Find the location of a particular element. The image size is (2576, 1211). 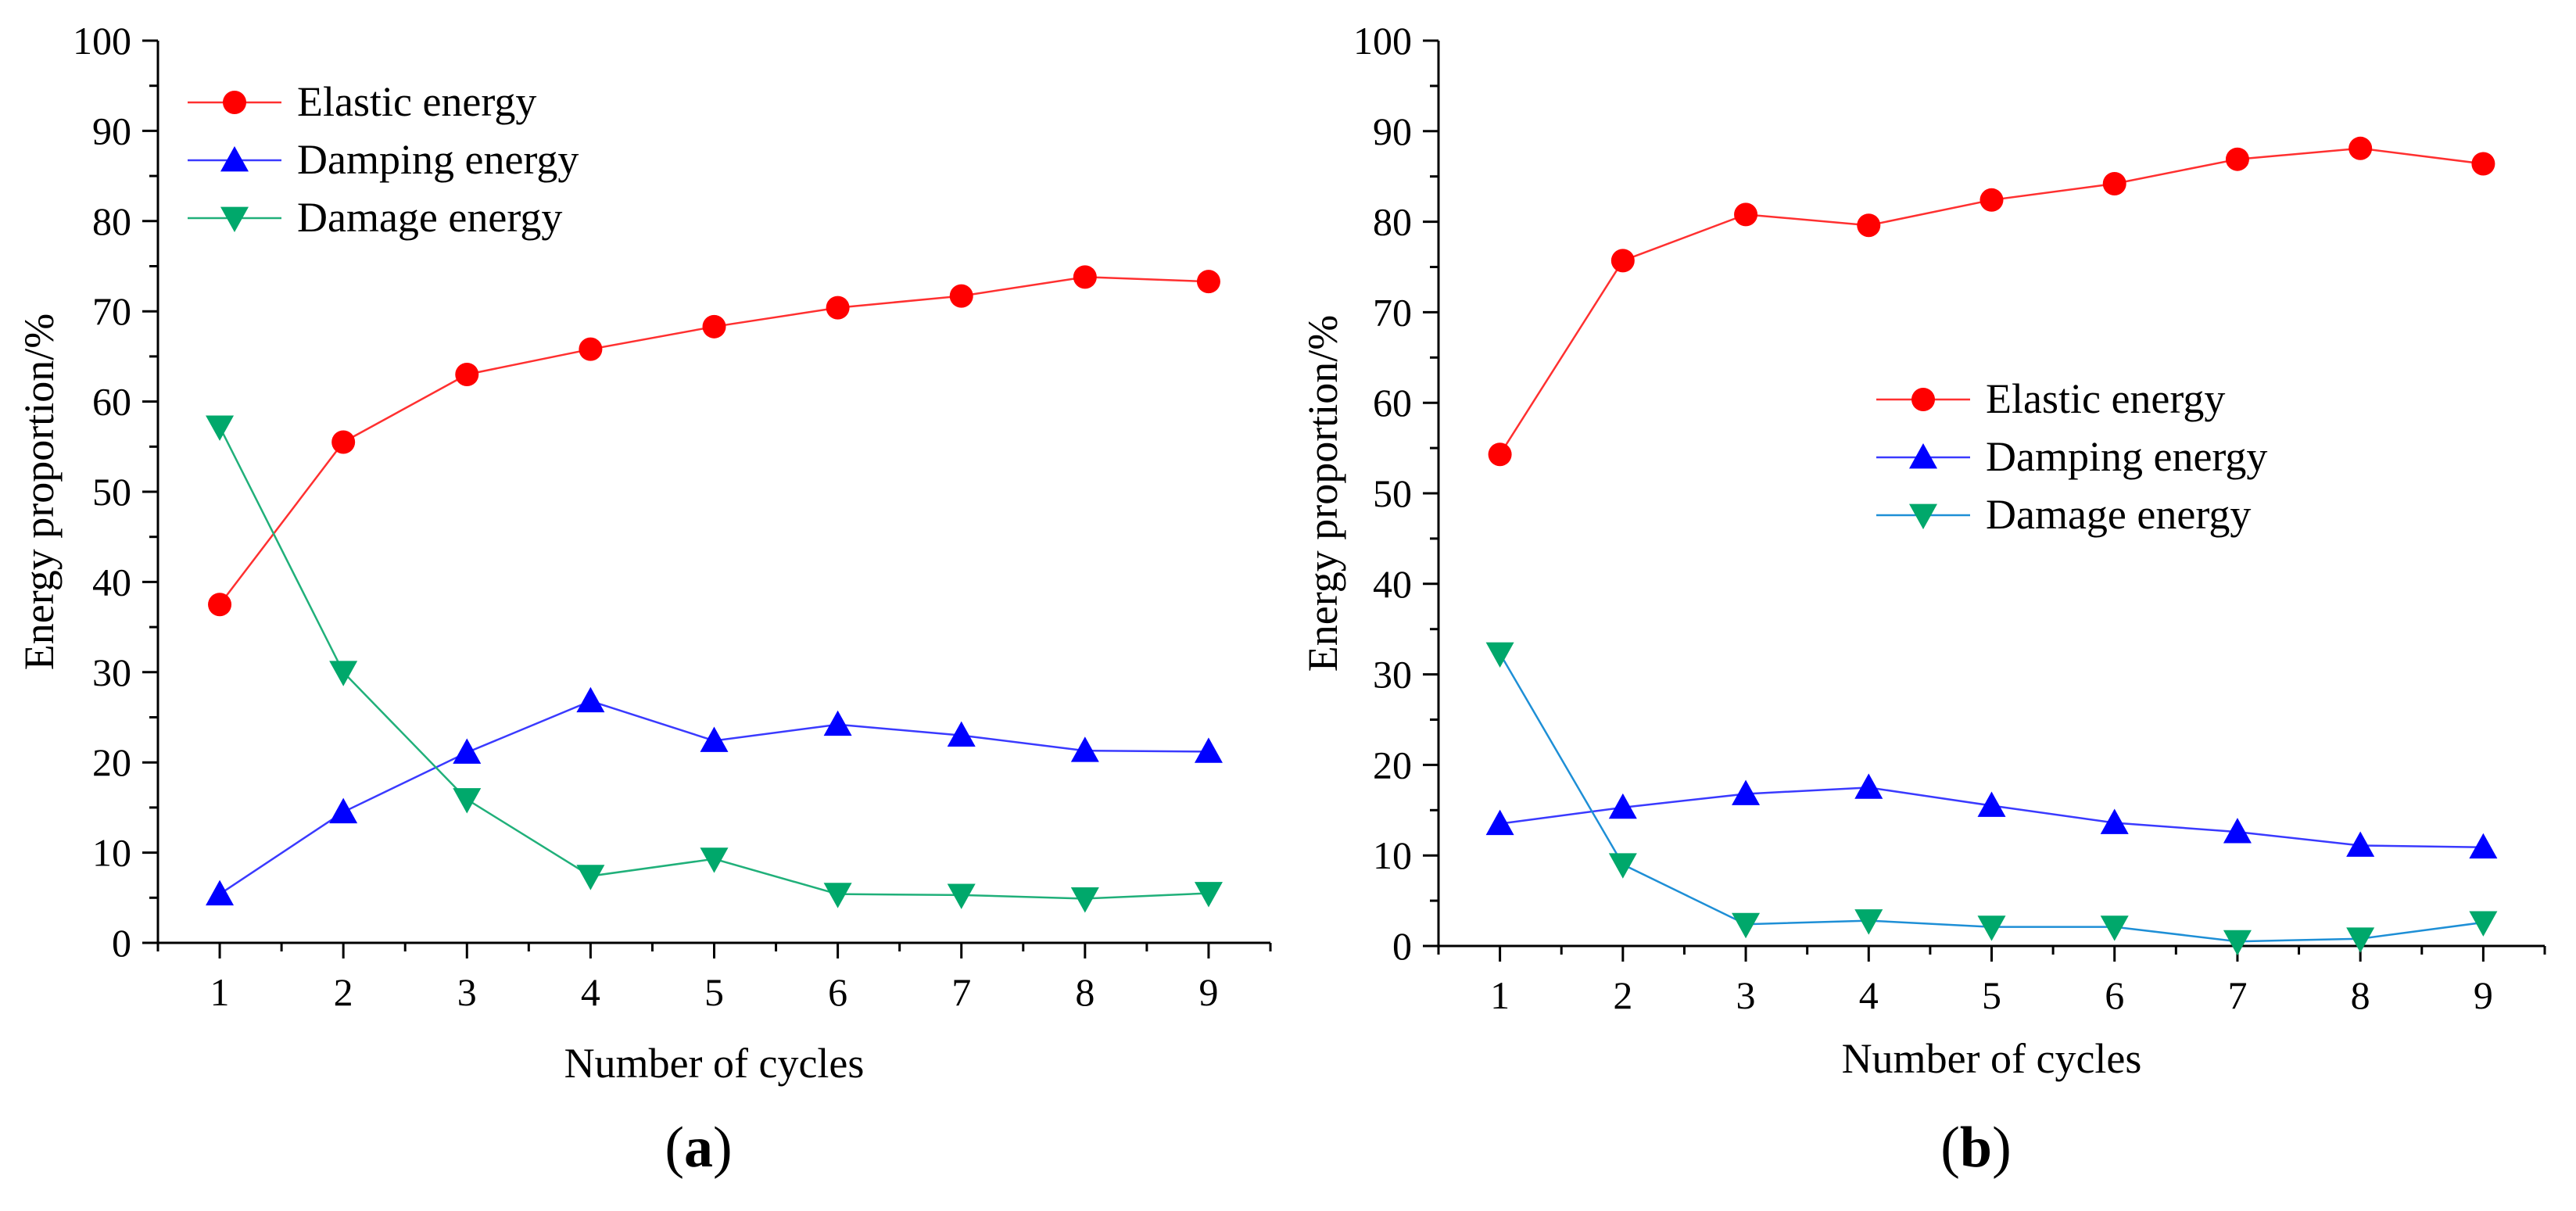

panel-label: (a) is located at coordinates (698, 1148).